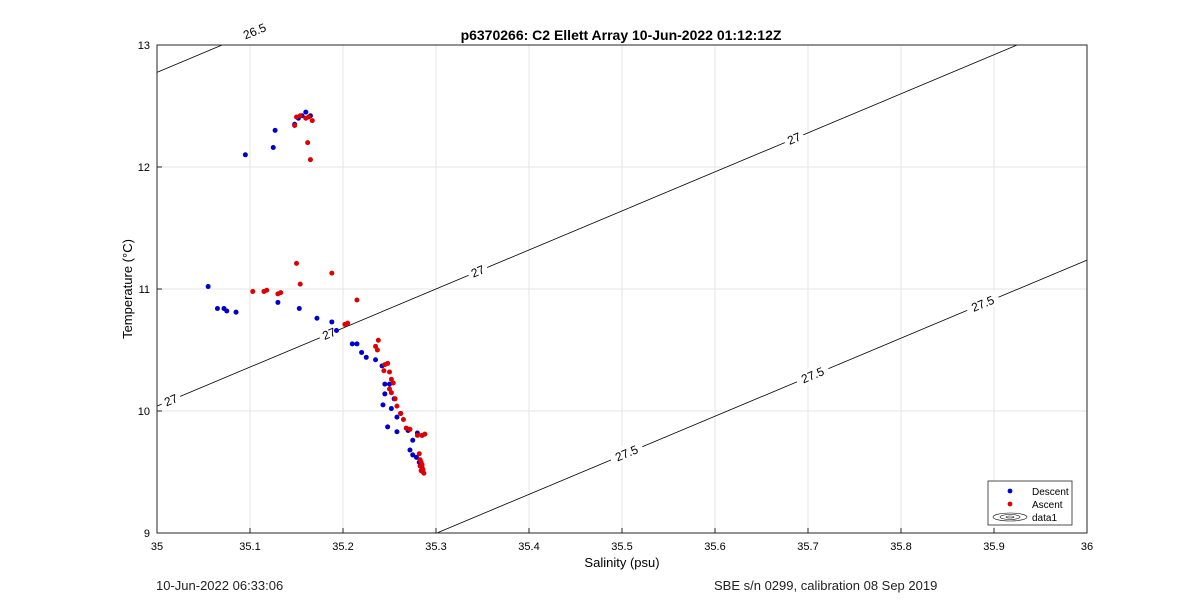 Image resolution: width=1200 pixels, height=601 pixels. Describe the element at coordinates (157, 547) in the screenshot. I see `x-tick-label: 35` at that location.